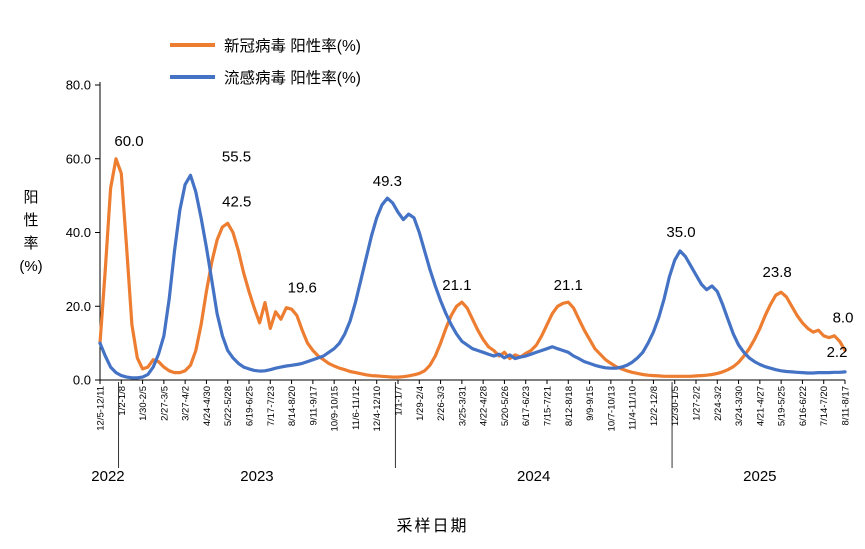 This screenshot has height=549, width=865. Describe the element at coordinates (718, 403) in the screenshot. I see `x-tick-label: 2/24-3/2` at that location.